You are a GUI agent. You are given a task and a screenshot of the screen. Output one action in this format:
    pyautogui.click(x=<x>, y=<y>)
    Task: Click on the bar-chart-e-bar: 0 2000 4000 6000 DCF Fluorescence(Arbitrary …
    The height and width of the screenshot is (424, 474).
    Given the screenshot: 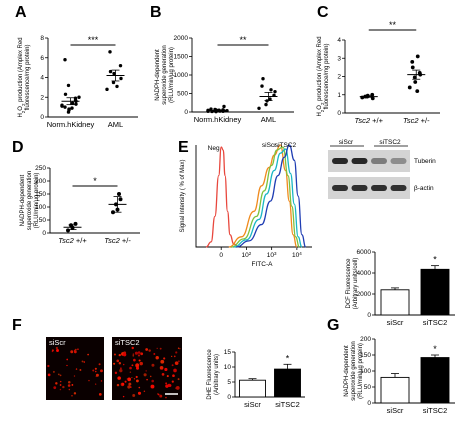 What is the action you would take?
    pyautogui.click(x=400, y=288)
    